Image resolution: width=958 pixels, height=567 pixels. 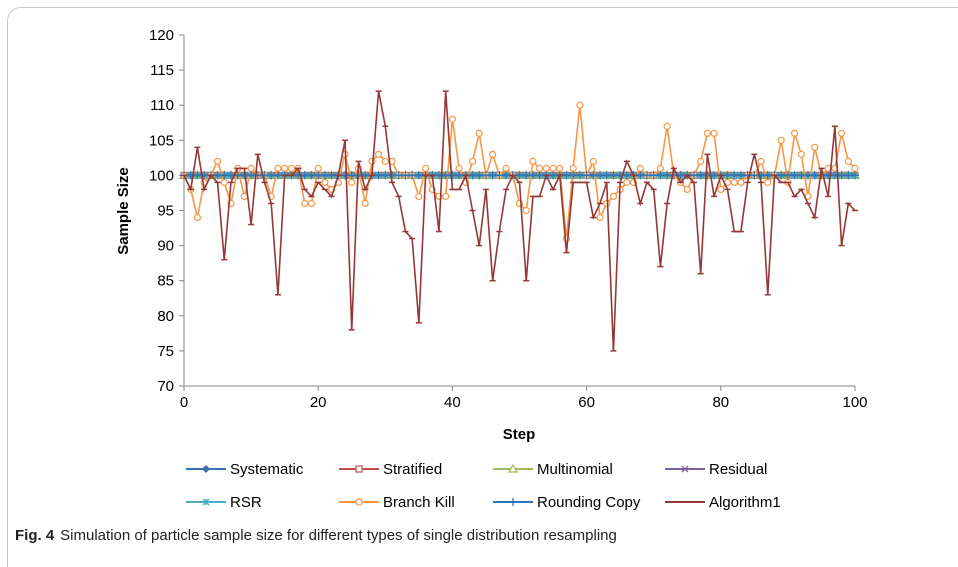 What do you see at coordinates (165, 246) in the screenshot?
I see `y-tick-label: 90` at bounding box center [165, 246].